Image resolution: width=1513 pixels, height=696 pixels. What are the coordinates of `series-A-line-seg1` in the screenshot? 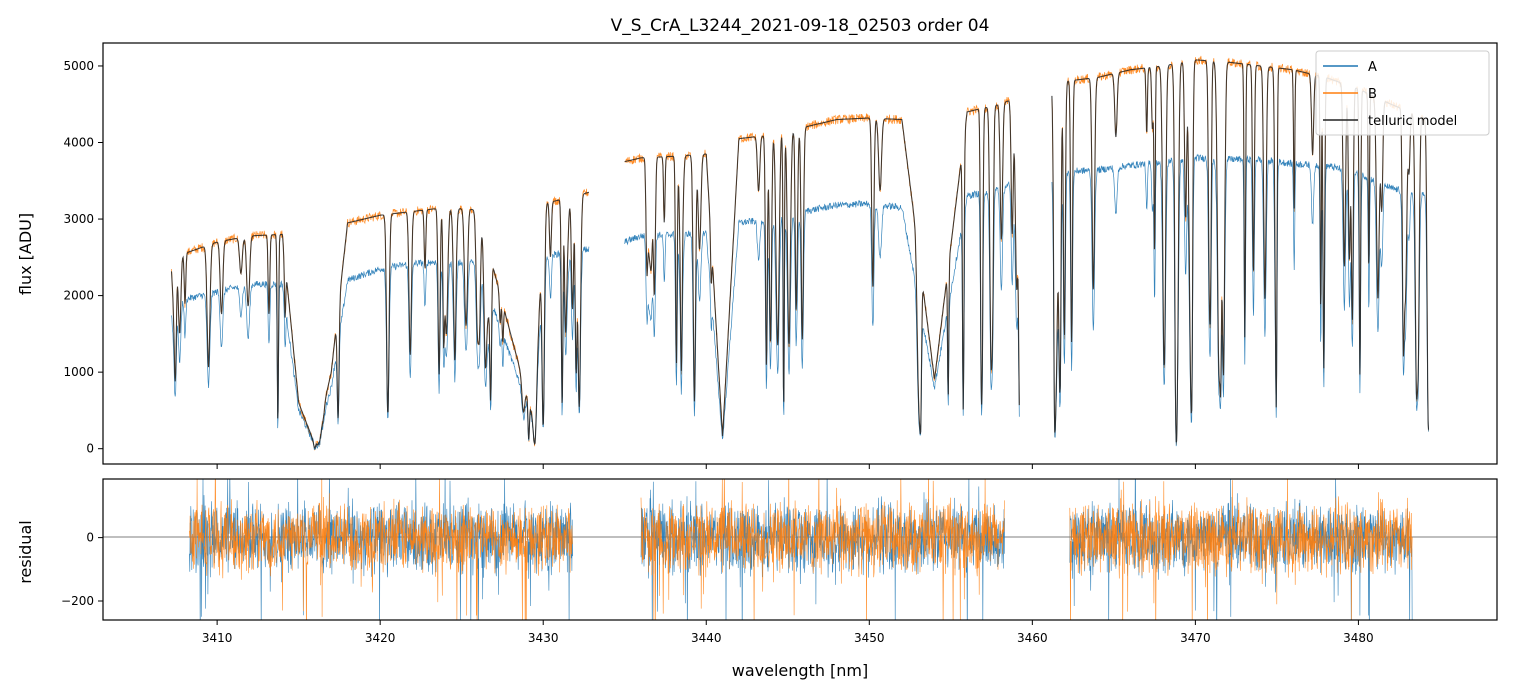 It's located at (822, 310).